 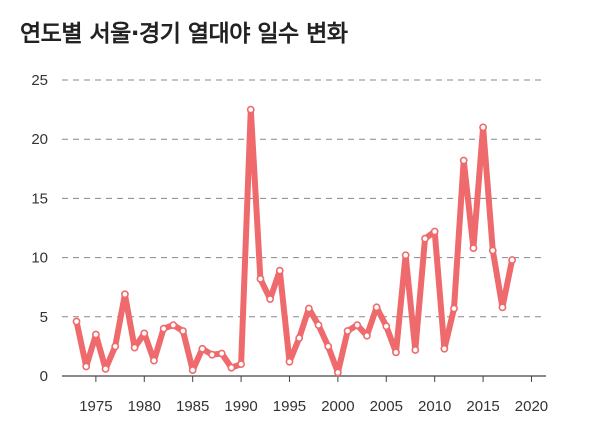 I want to click on data-point-1980, so click(x=144, y=333).